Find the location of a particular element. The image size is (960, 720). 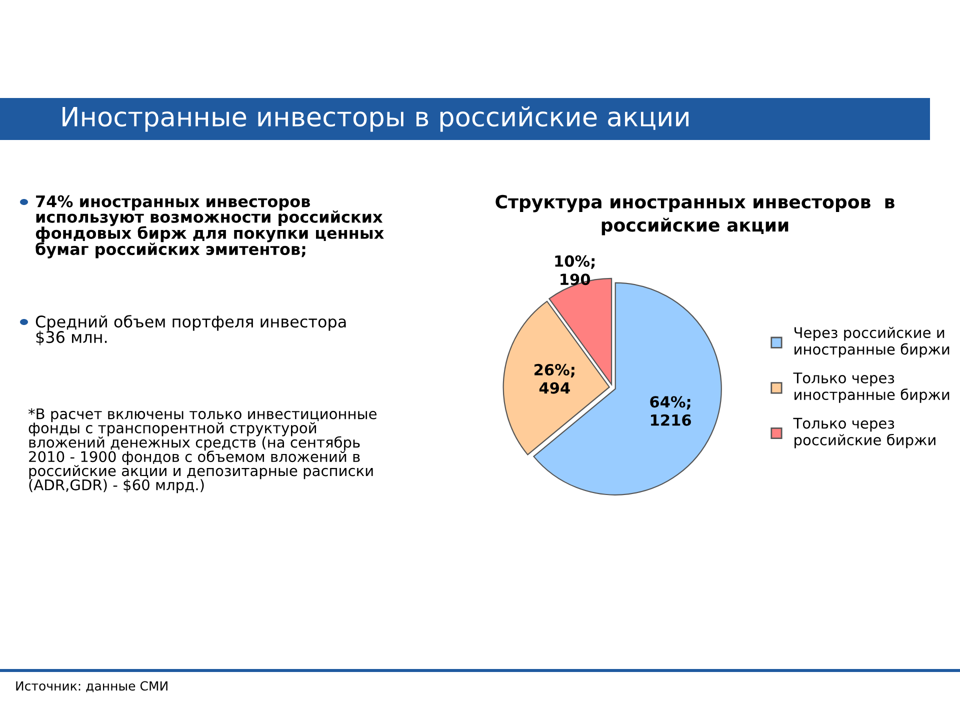

text: *В расчет включены только инвестиционные фонды с транспорентной структурой вложений денежных средств (на сентябрь 2010 - 1900 фондов с объемом вложений в российские акции и депозитарные расписки (ADR,GDR) - $60 млрд.) is located at coordinates (202, 451).